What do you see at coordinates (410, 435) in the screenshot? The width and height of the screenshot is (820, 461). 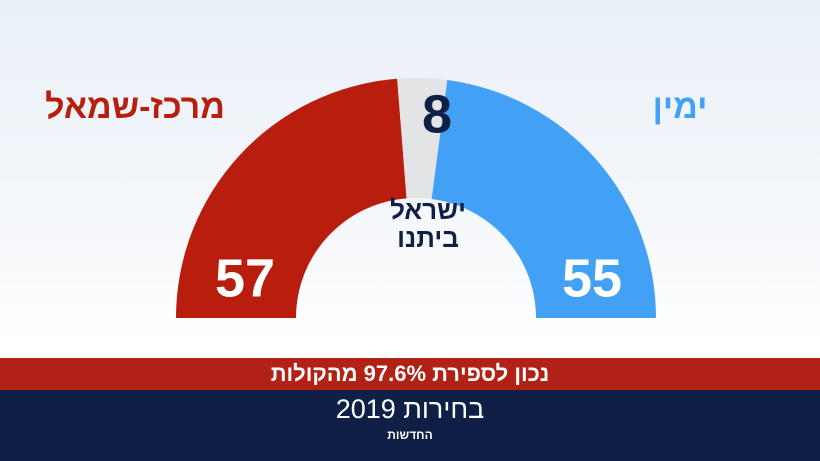 I see `logo: החדשות` at bounding box center [410, 435].